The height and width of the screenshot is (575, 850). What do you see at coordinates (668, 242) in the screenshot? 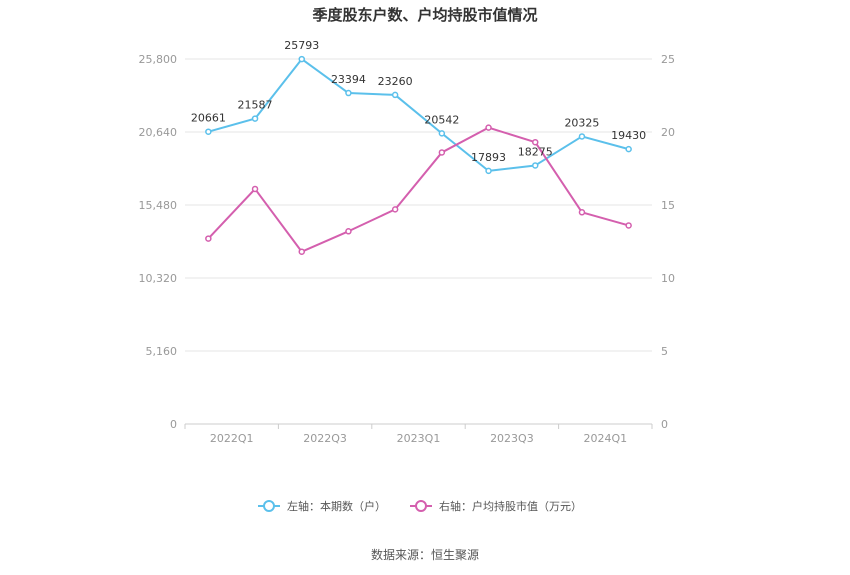
I see `right-axis-ticks: 0 5 10 15 20 25` at bounding box center [668, 242].